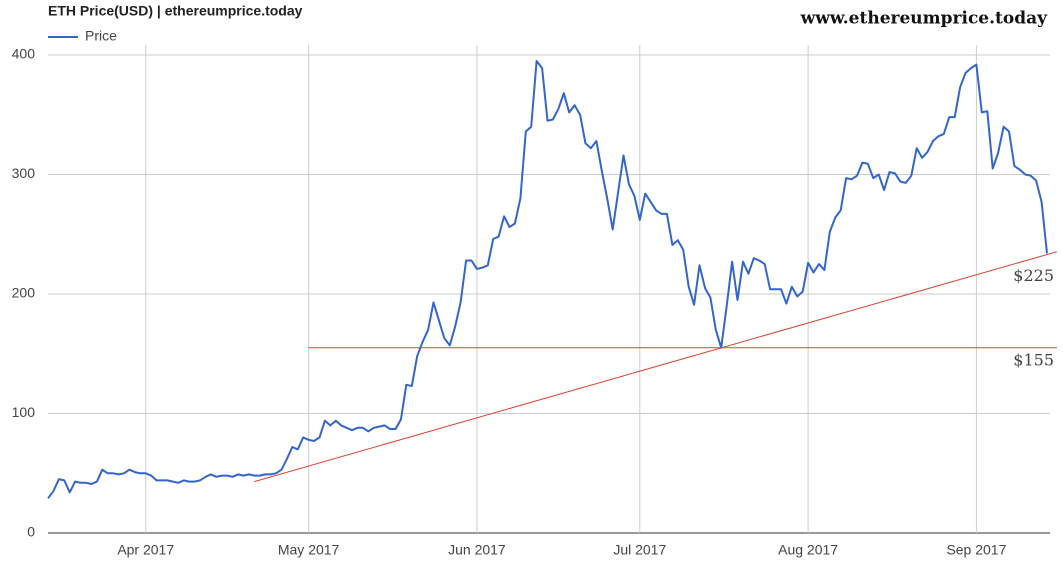 The height and width of the screenshot is (569, 1063). What do you see at coordinates (639, 550) in the screenshot?
I see `x-tick-label: Jul 2017` at bounding box center [639, 550].